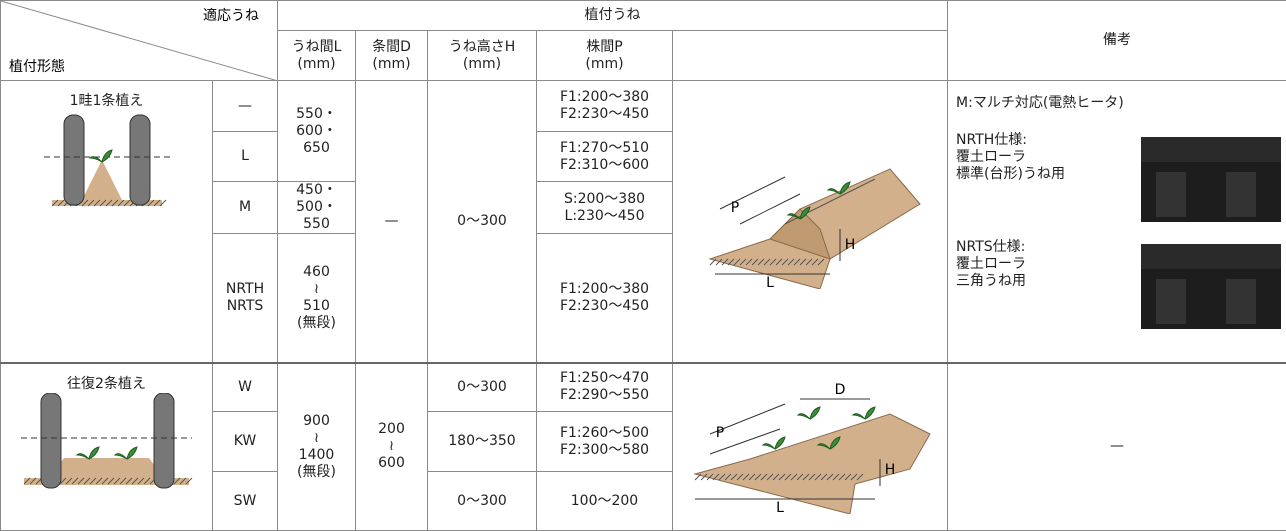 This screenshot has height=531, width=1286. I want to click on cell-text: うね間L, so click(316, 47).